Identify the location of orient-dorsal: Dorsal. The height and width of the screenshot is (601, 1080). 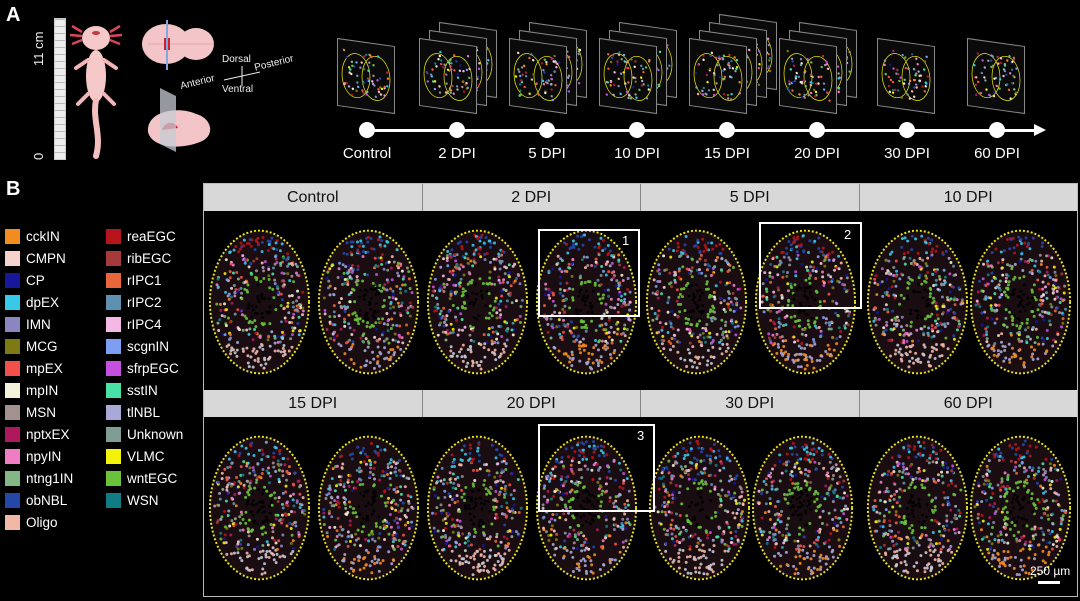
(236, 59).